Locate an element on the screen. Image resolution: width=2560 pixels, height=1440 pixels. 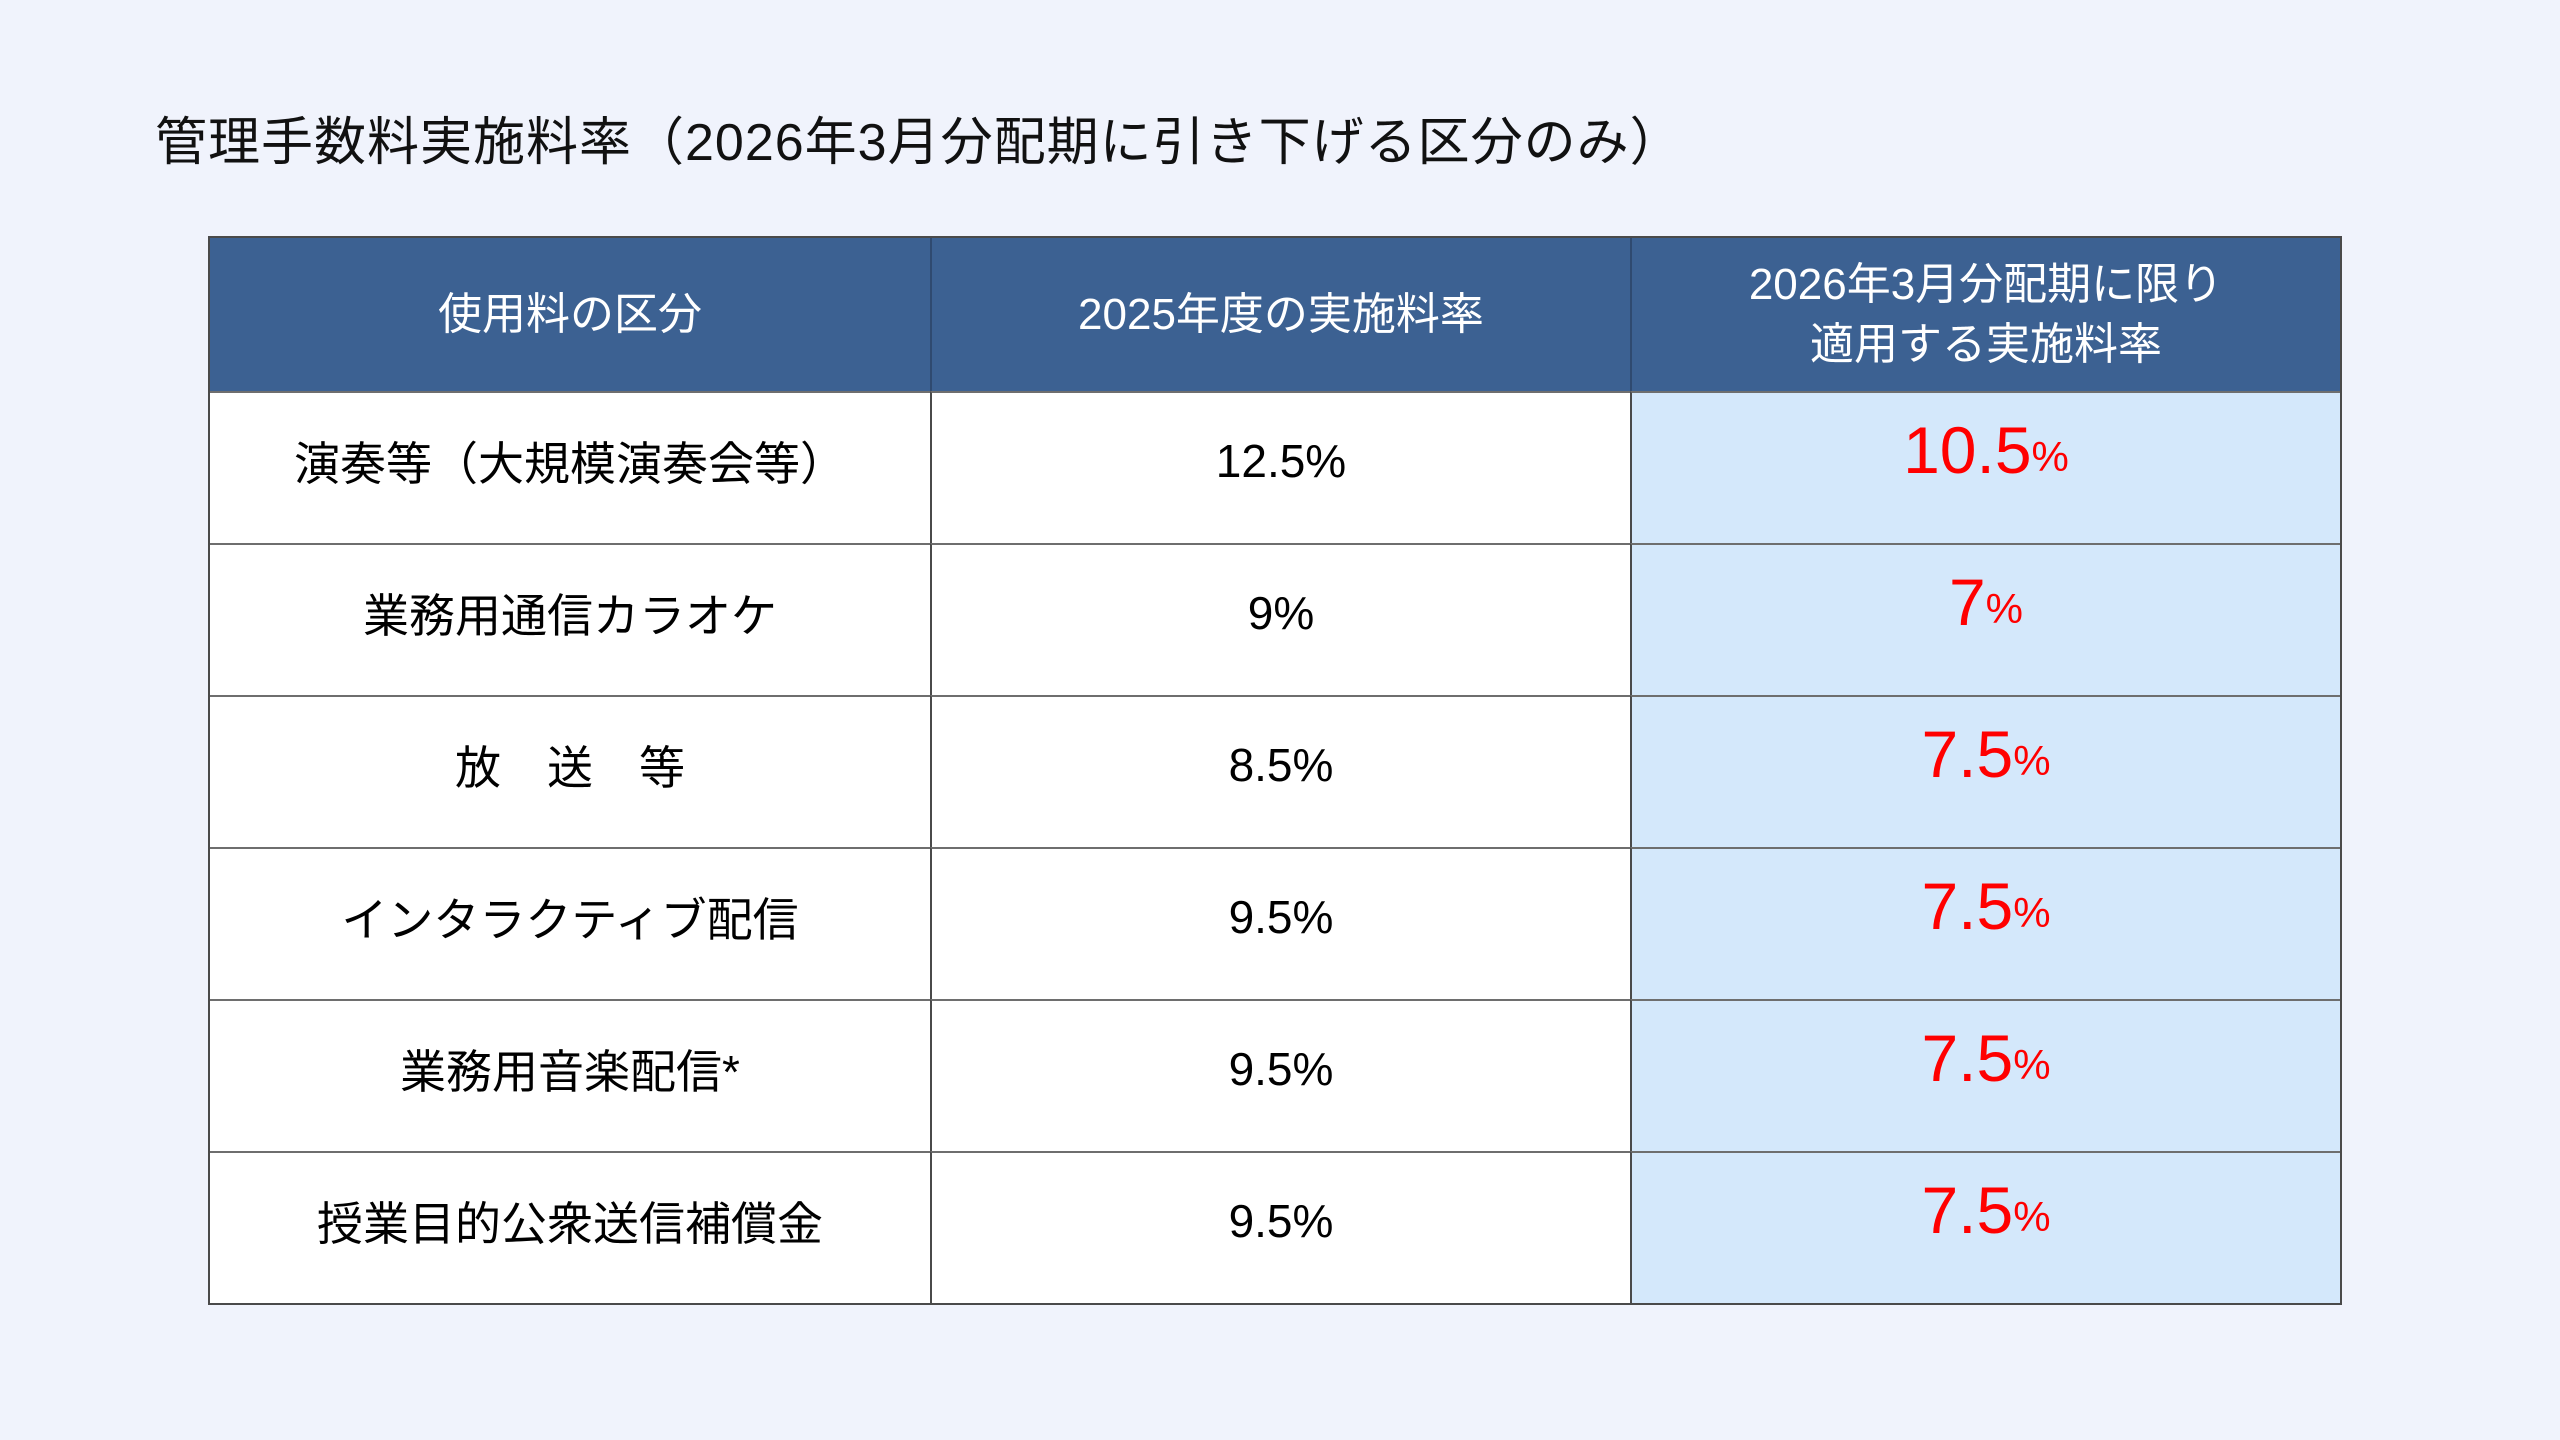
rate-2026-value-group: 10.5% is located at coordinates (1986, 450).